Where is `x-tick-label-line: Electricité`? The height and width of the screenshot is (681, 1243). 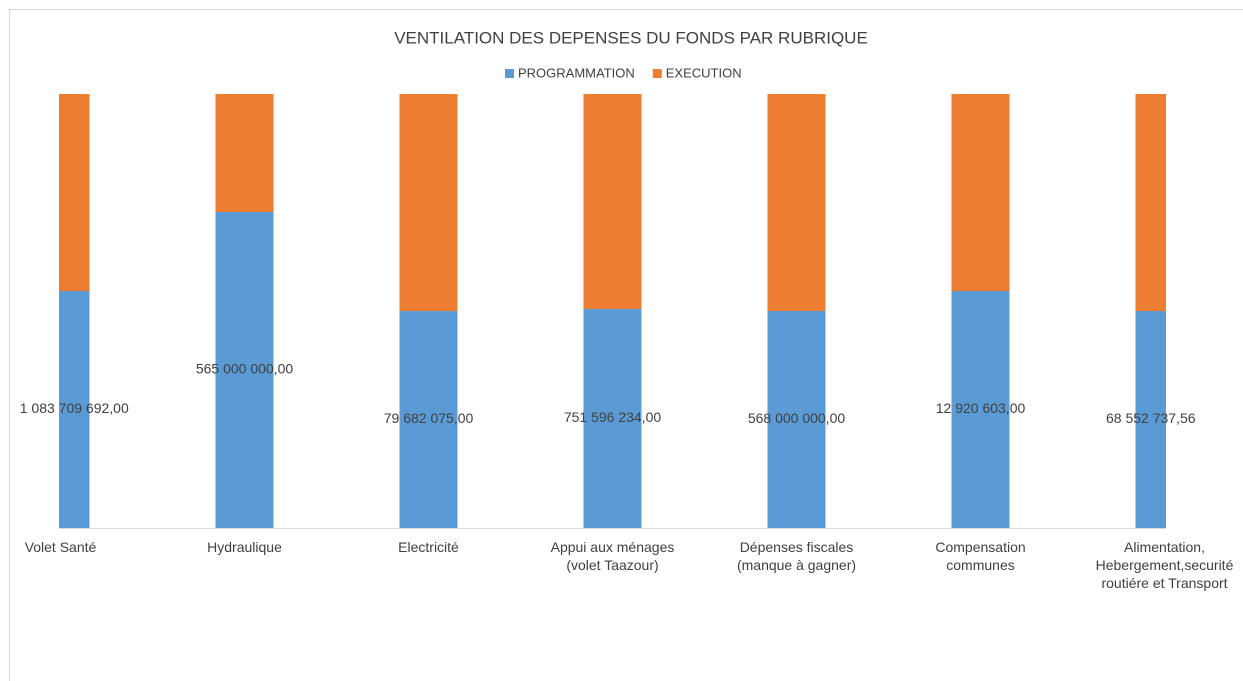
x-tick-label-line: Electricité is located at coordinates (428, 547).